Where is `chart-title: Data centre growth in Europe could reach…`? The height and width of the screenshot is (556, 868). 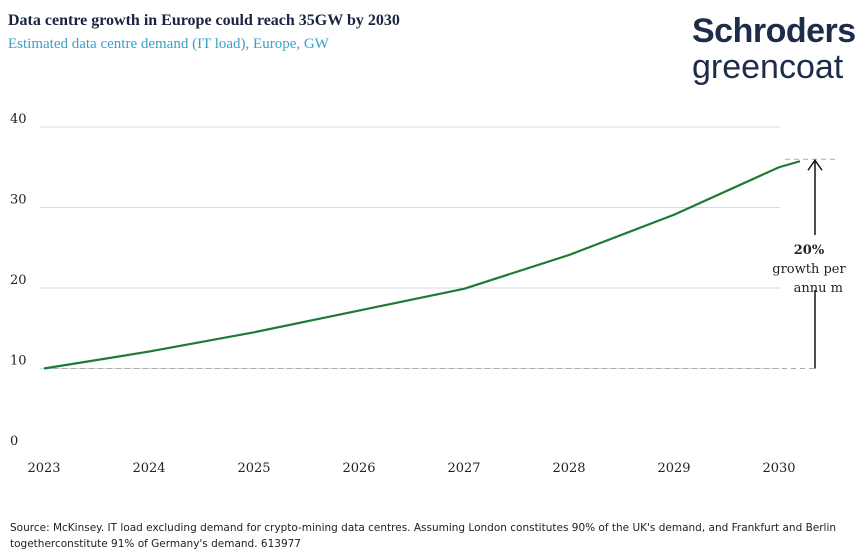 chart-title: Data centre growth in Europe could reach… is located at coordinates (204, 20).